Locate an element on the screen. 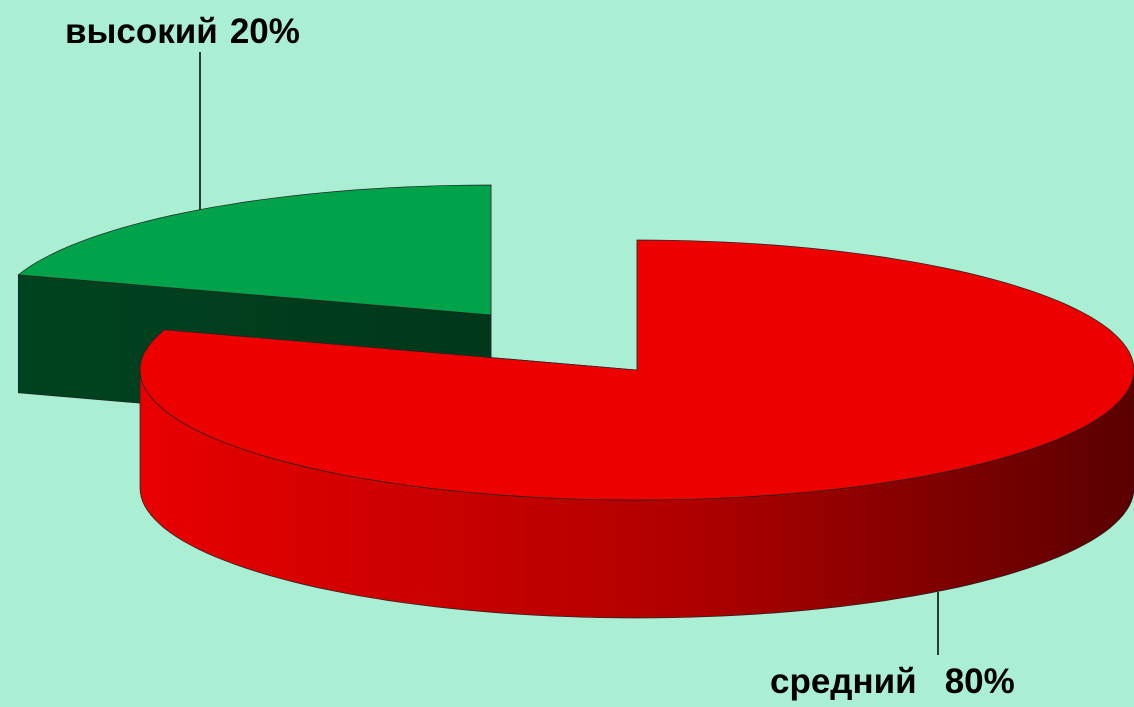  value-label: 20% is located at coordinates (265, 31).